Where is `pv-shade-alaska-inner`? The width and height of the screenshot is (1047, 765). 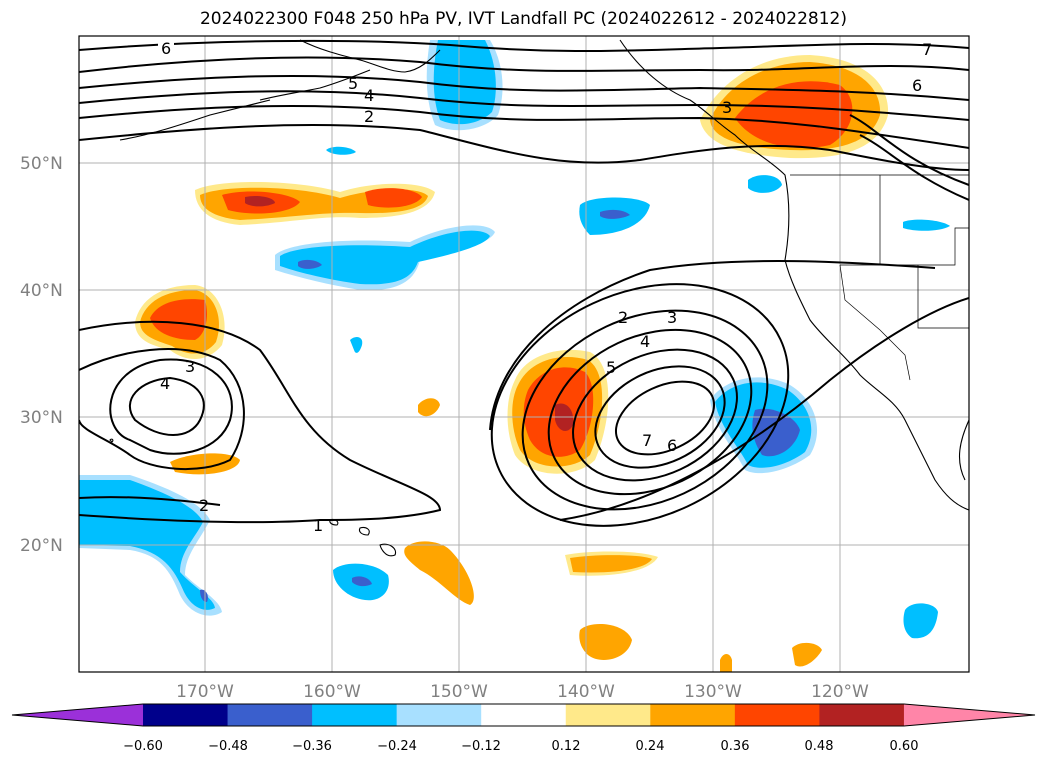
pv-shade-alaska-inner is located at coordinates (464, 82).